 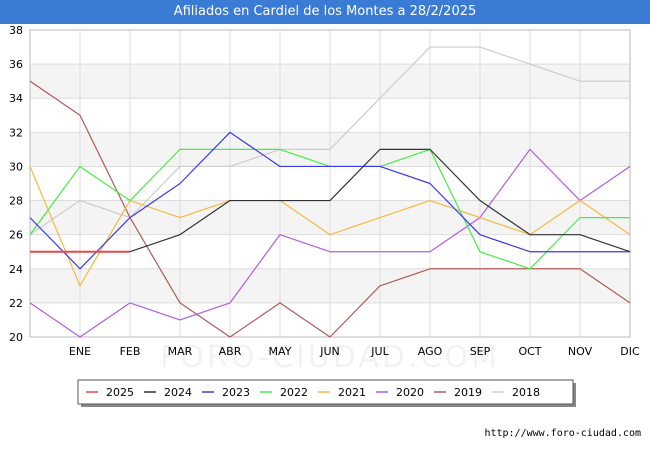 What do you see at coordinates (180, 351) in the screenshot?
I see `x-tick-label: MAR` at bounding box center [180, 351].